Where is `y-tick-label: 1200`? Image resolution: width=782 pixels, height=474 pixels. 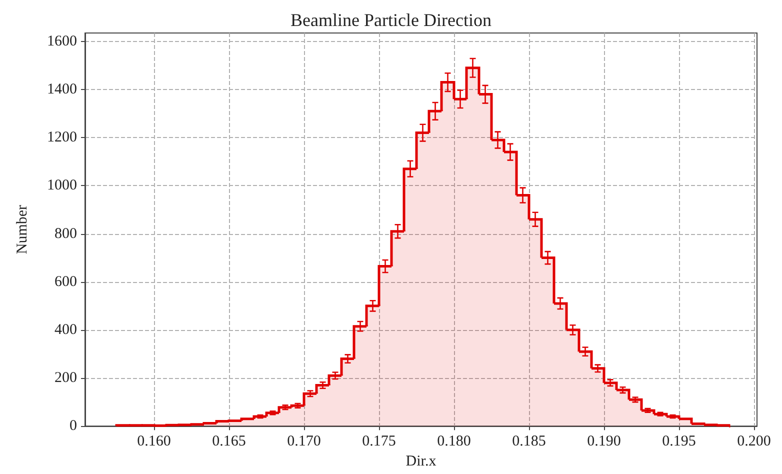 y-tick-label: 1200 is located at coordinates (62, 138).